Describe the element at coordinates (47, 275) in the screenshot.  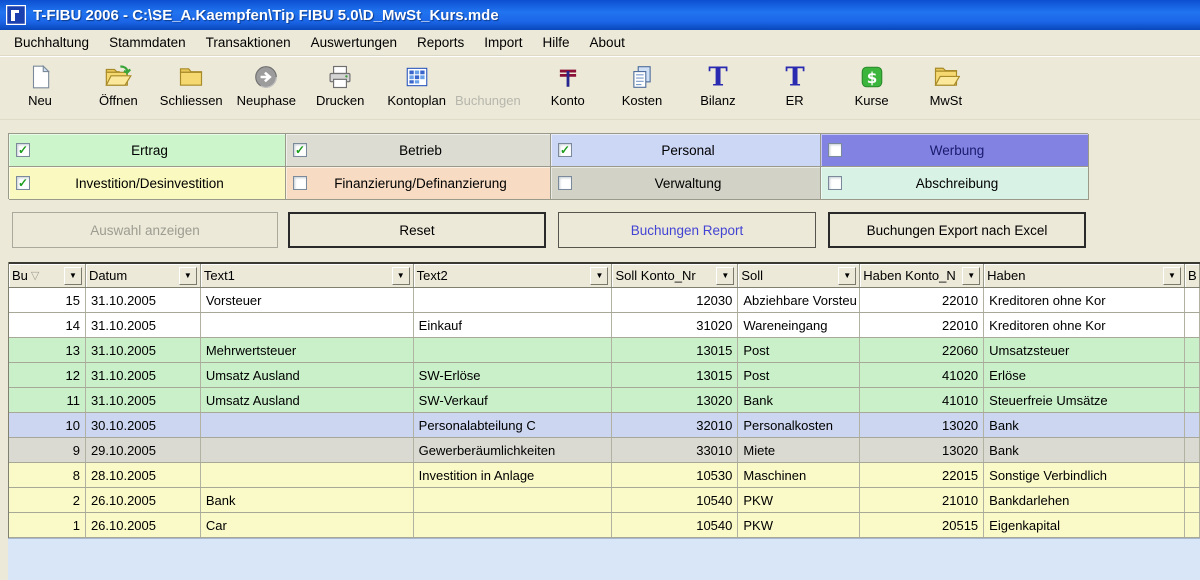
I see `column-header-bu: Bu ▽ ▼` at that location.